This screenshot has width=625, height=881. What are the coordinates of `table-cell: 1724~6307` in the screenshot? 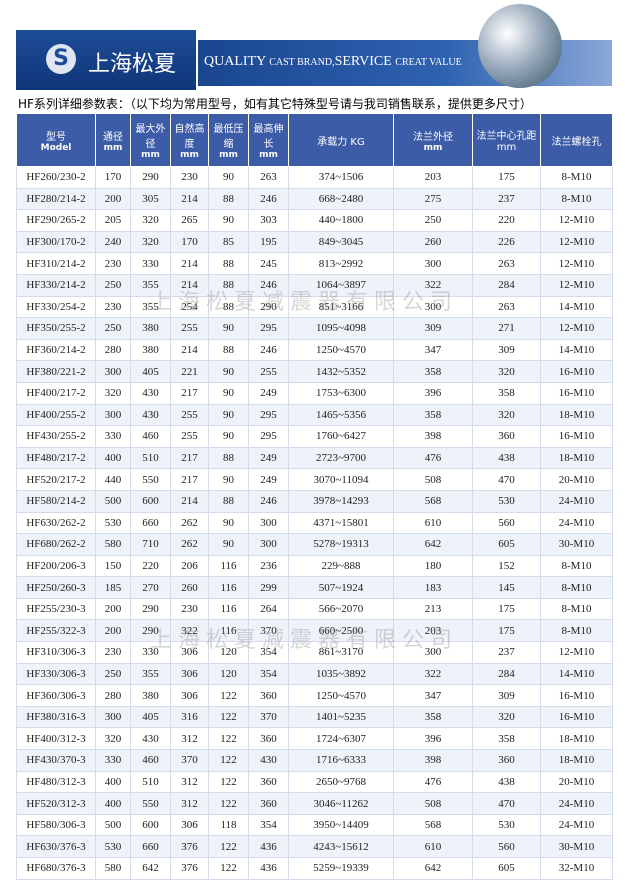 It's located at (341, 739).